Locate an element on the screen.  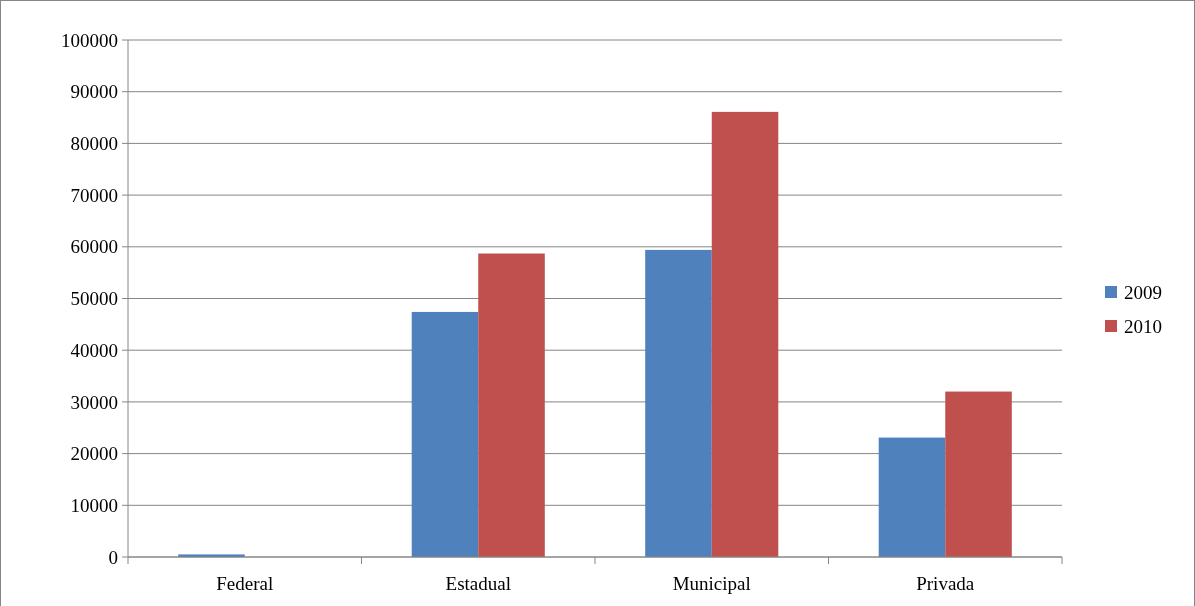
y-tick-label: 60000 is located at coordinates (94, 247).